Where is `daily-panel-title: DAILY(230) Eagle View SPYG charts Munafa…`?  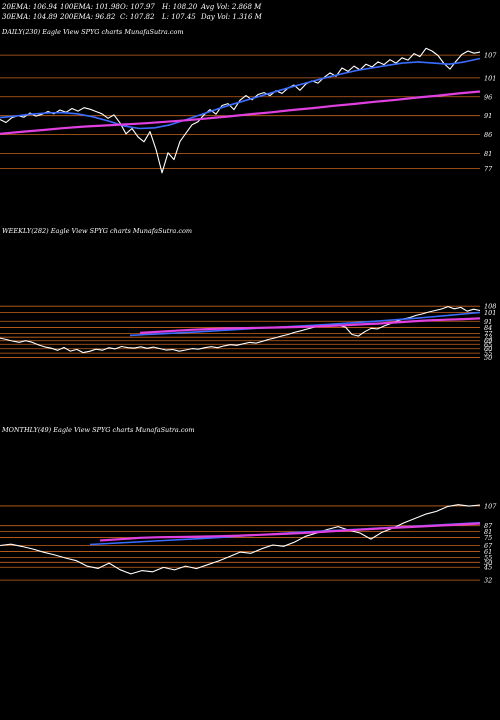
daily-panel-title: DAILY(230) Eagle View SPYG charts Munafa… is located at coordinates (92, 32).